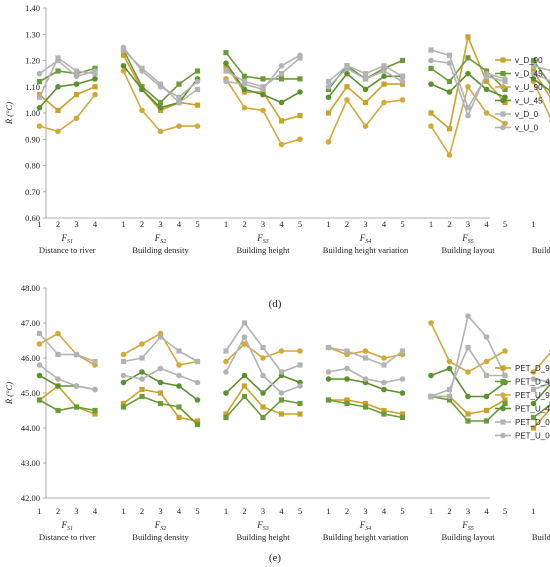  Describe the element at coordinates (30, 323) in the screenshot. I see `y-tick-label: 47.00` at that location.